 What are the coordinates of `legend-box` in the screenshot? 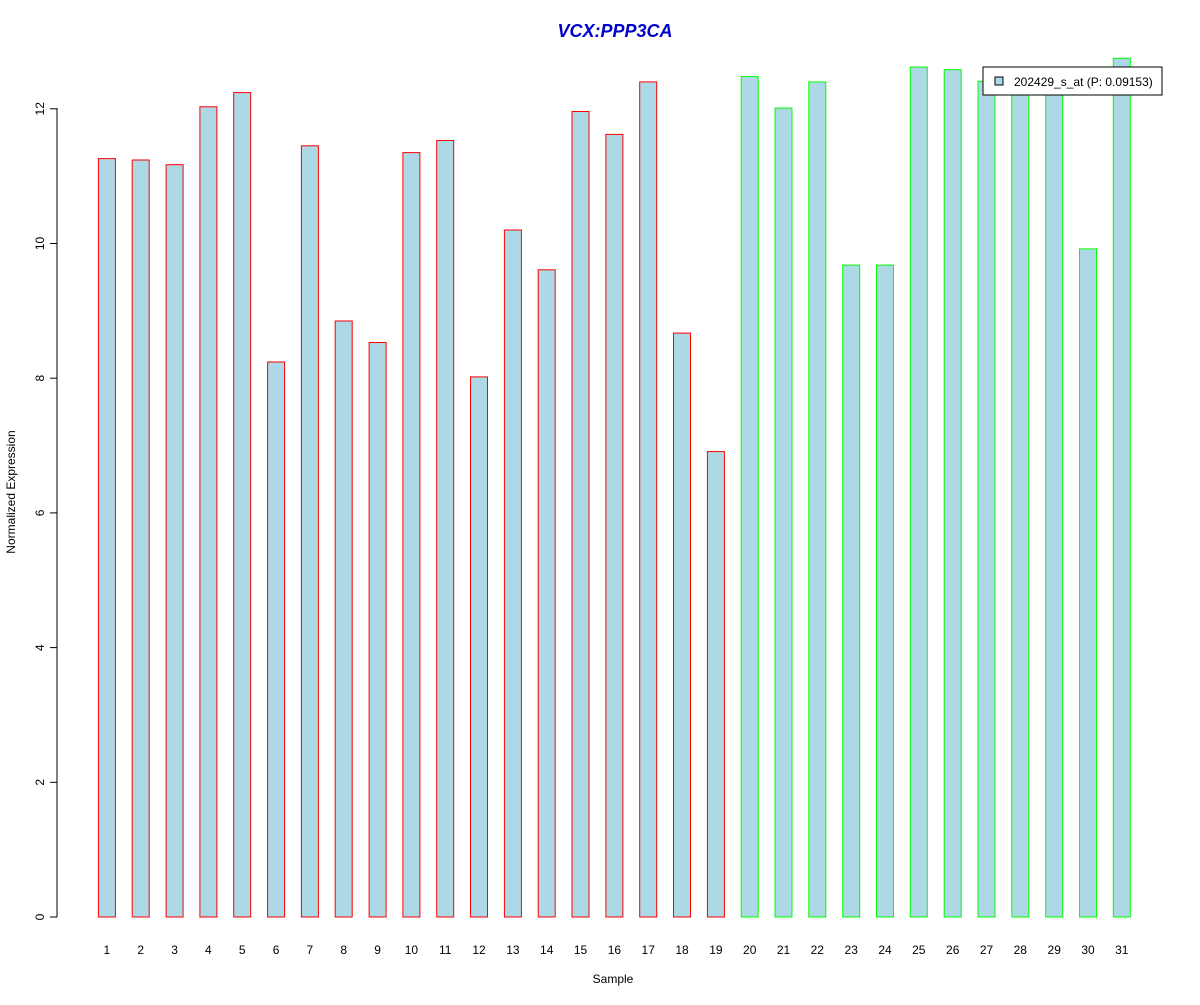 It's located at (1072, 81).